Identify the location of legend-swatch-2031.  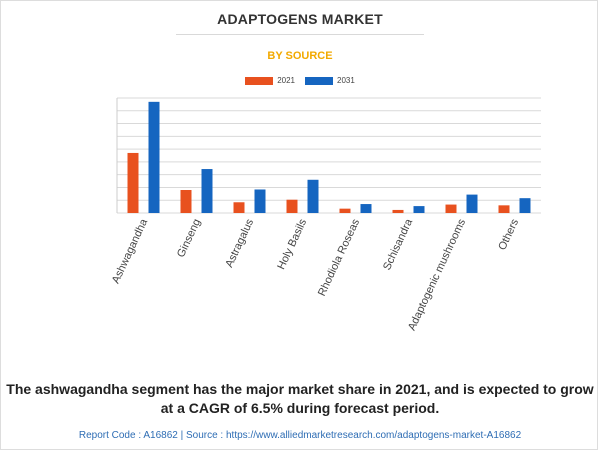
(319, 80).